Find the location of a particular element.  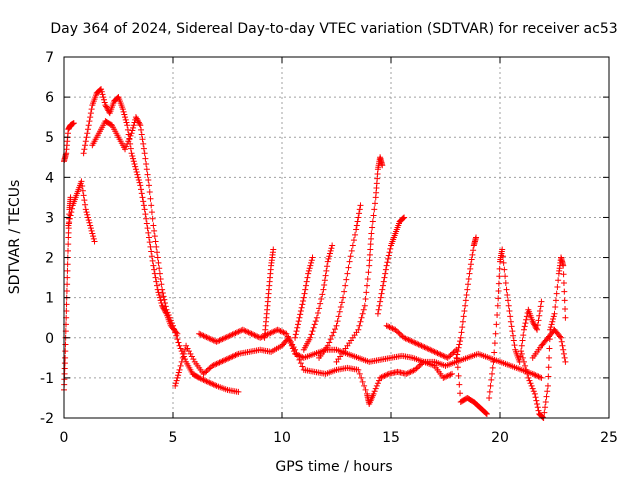

series-late-cluster-c is located at coordinates (549, 345).